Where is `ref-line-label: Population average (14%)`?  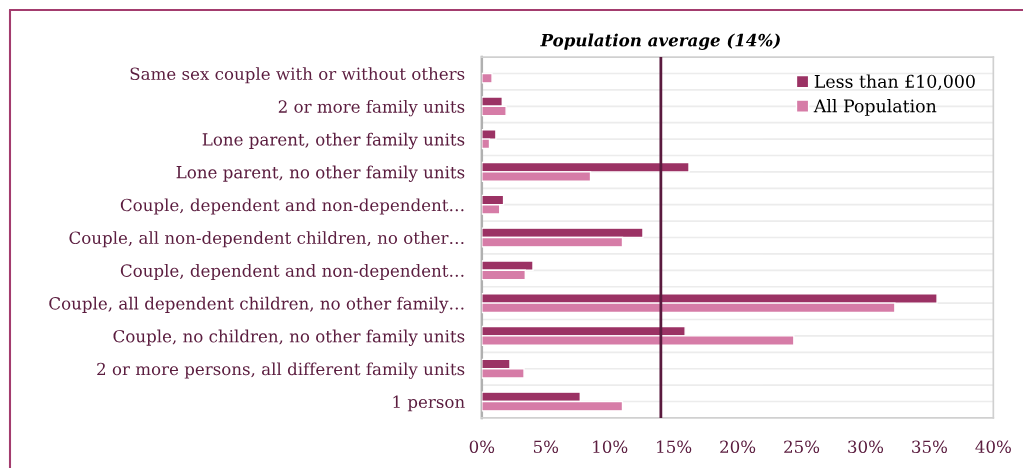
ref-line-label: Population average (14%) is located at coordinates (660, 41).